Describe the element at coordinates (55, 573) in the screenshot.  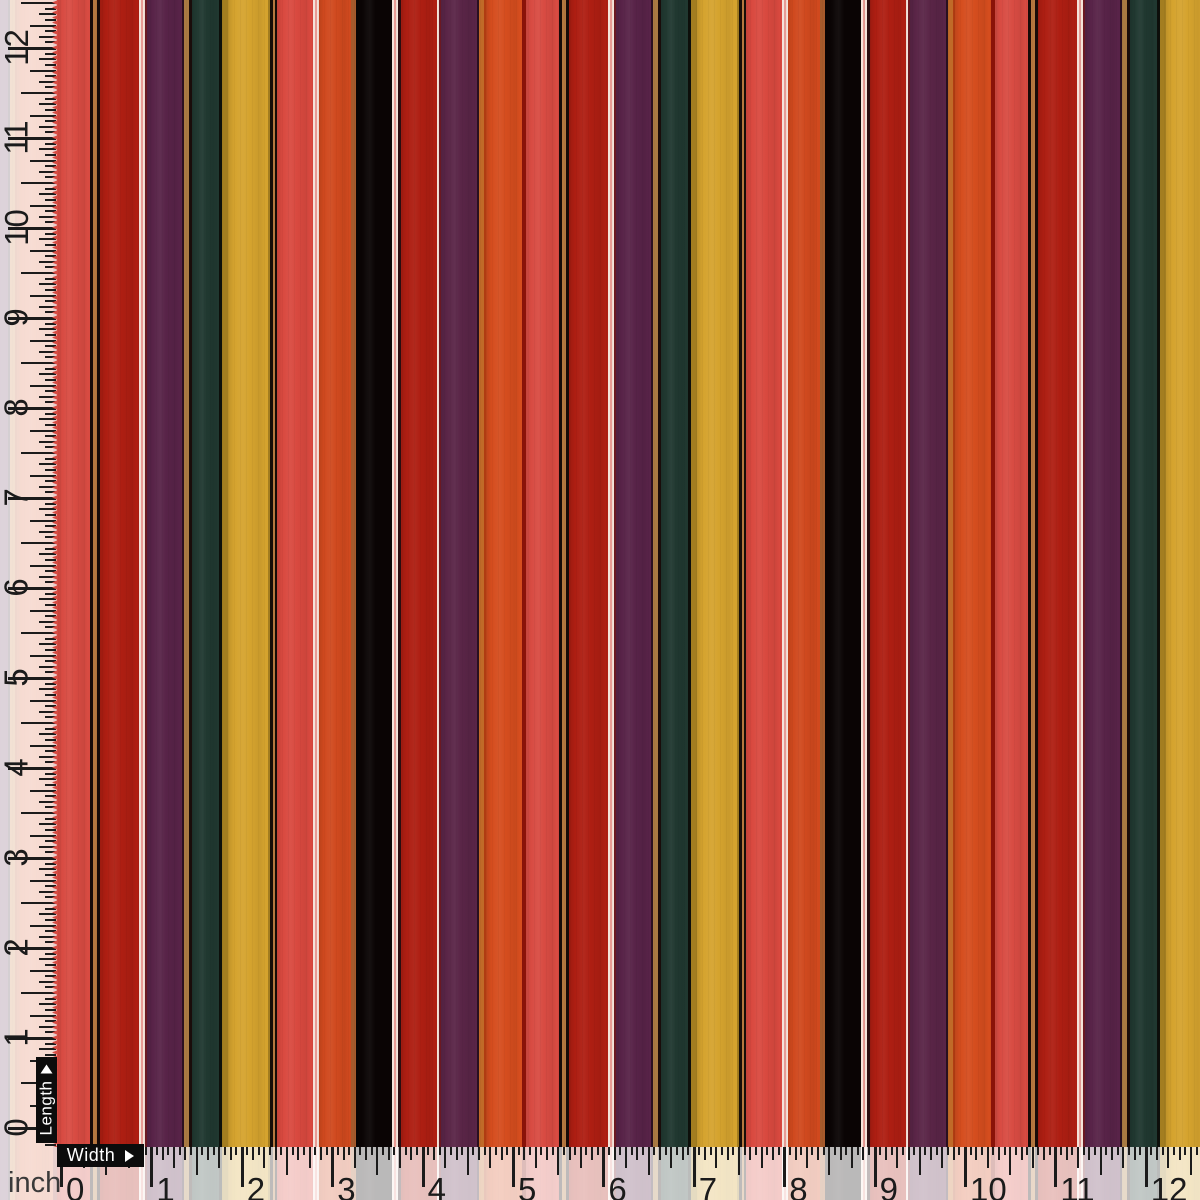
I see `fabric-cut-edge` at that location.